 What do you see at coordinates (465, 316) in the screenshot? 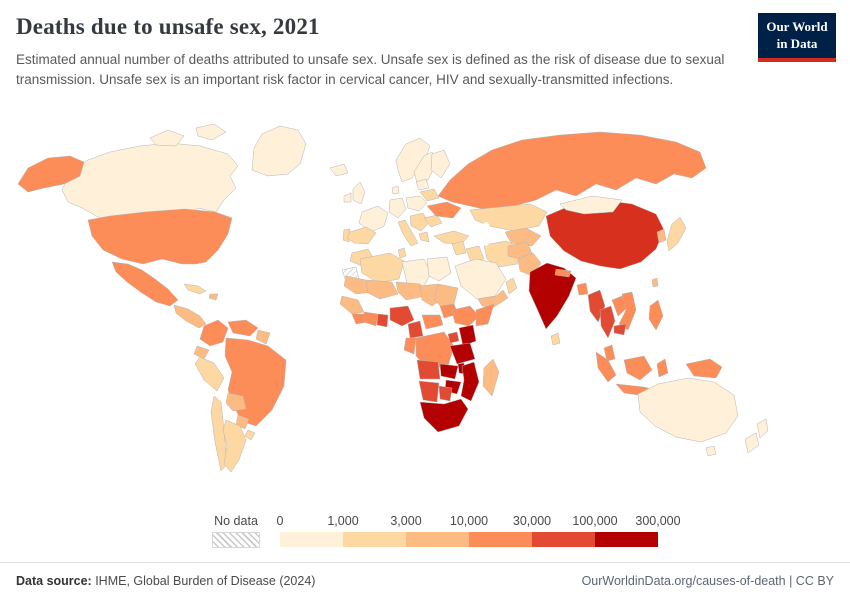
I see `region-ethiopia` at bounding box center [465, 316].